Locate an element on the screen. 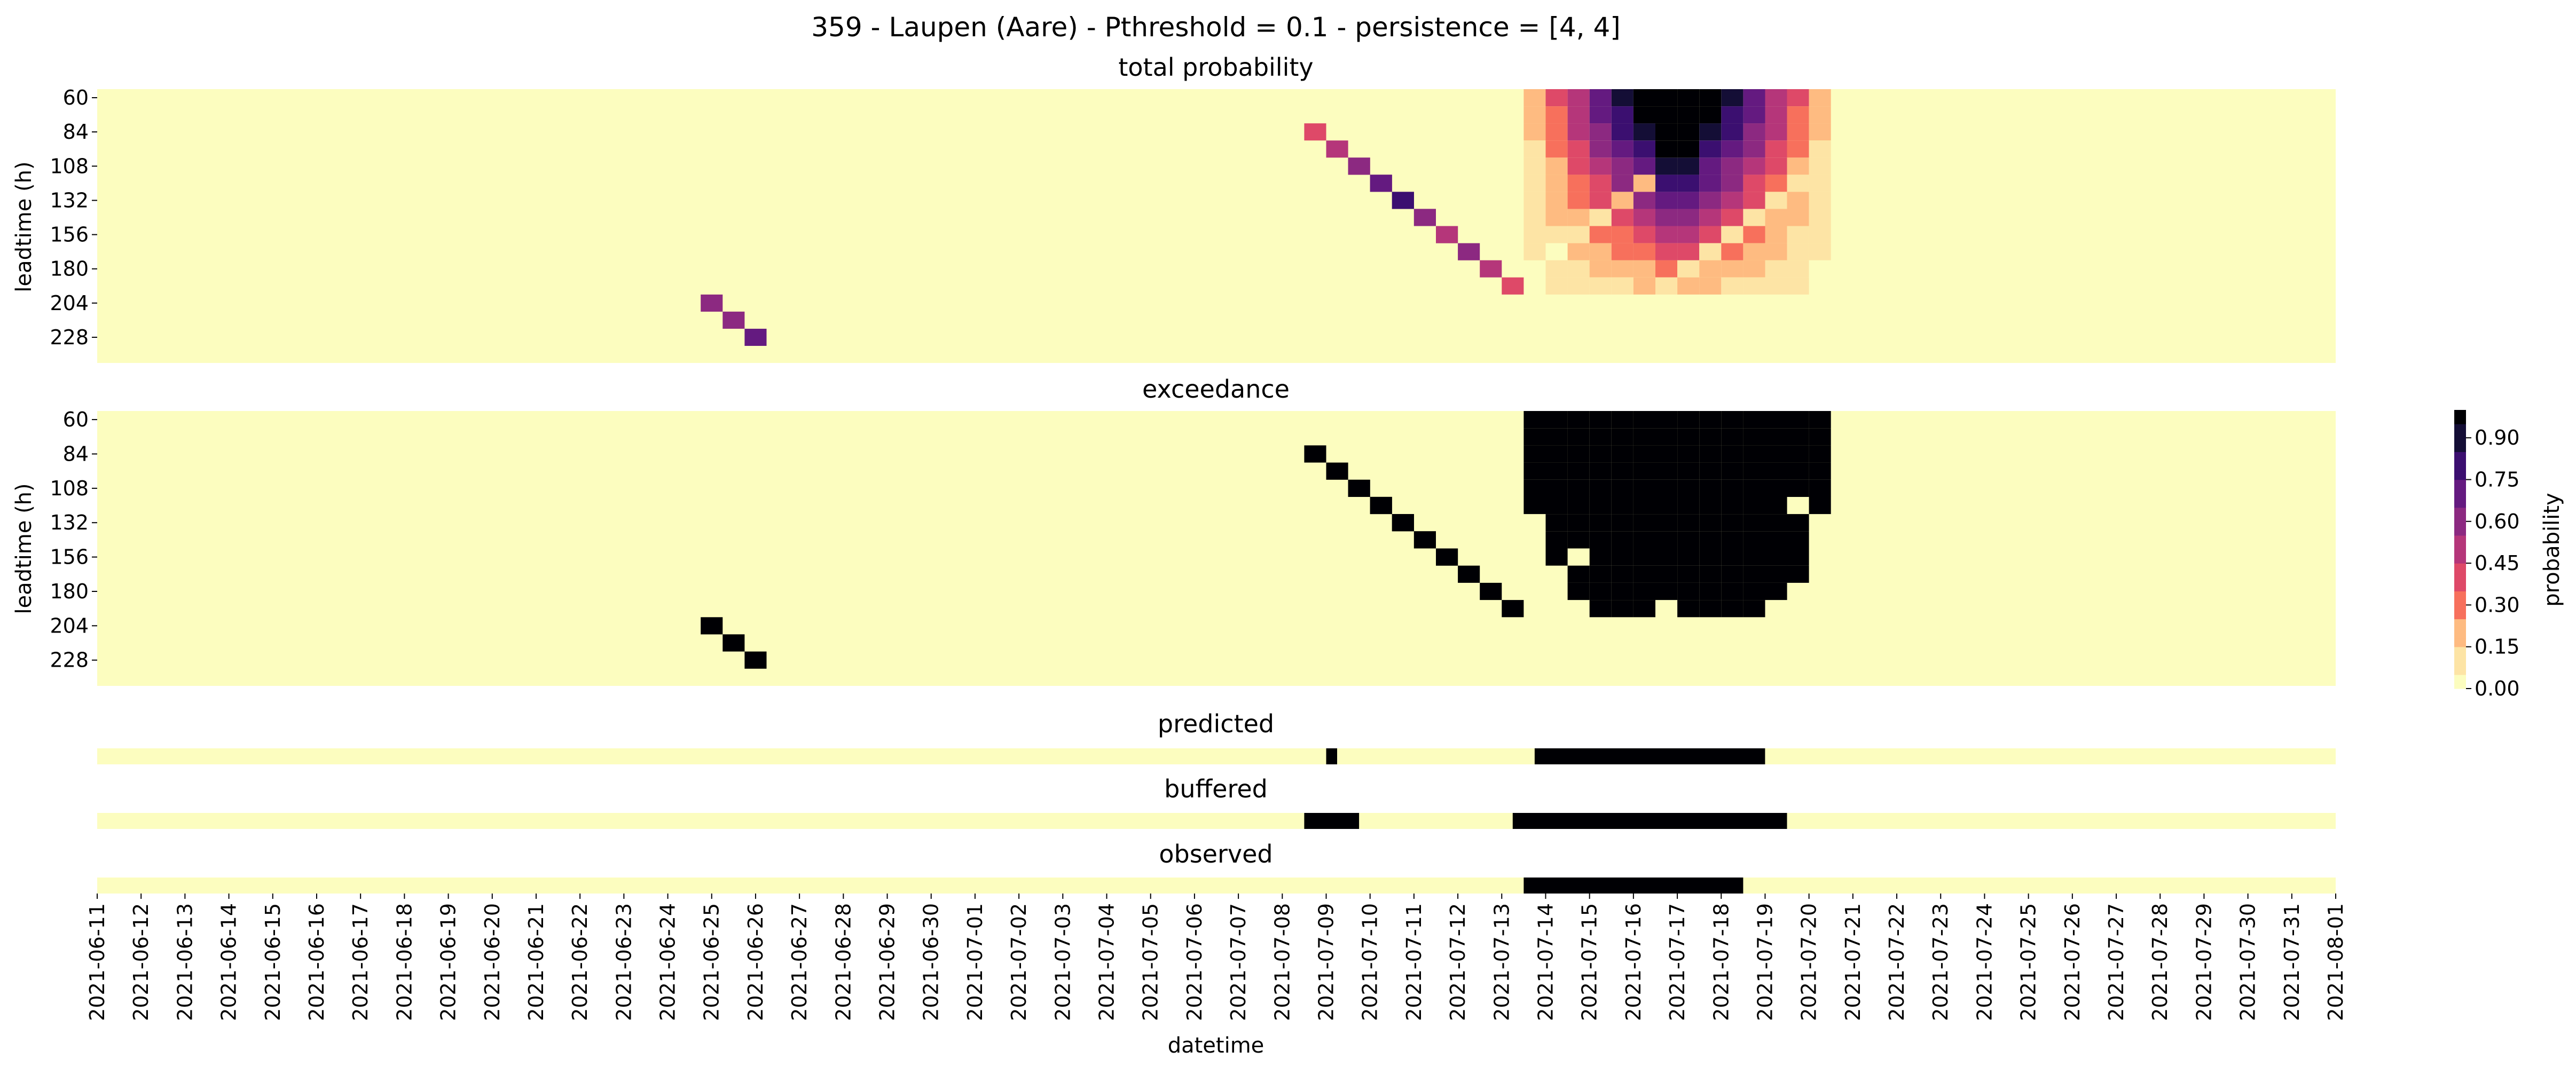  x-tick-label: 2021-06-20 is located at coordinates (493, 962).